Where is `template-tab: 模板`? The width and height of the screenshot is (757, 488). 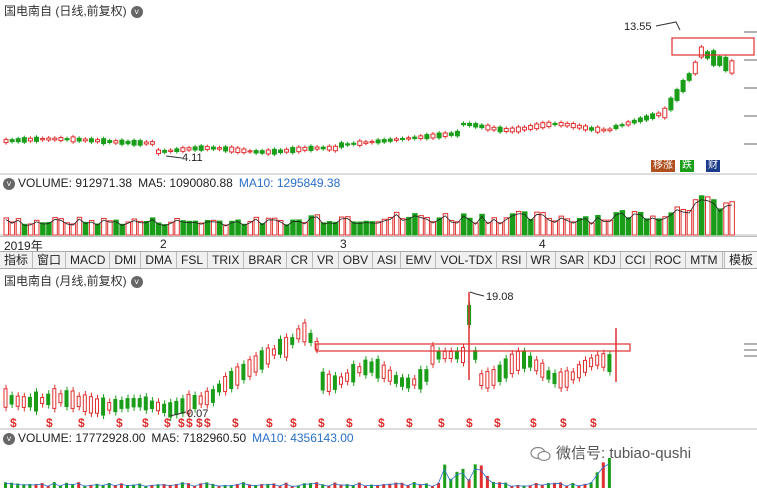 template-tab: 模板 is located at coordinates (740, 260).